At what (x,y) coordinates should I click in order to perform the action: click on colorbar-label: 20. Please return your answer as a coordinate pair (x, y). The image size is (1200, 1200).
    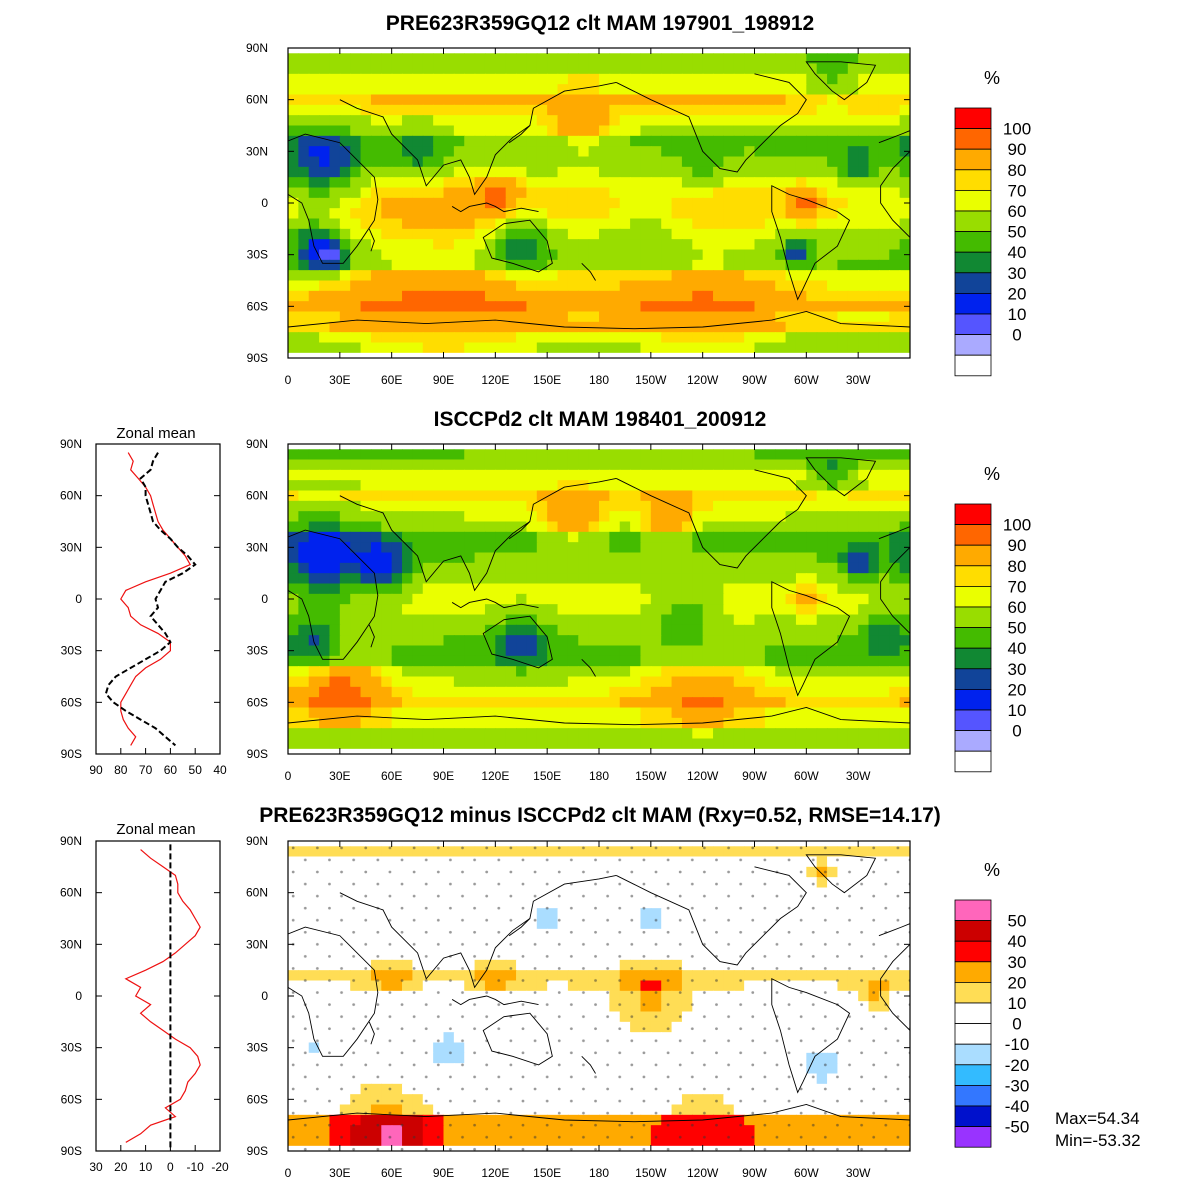
    Looking at the image, I should click on (1017, 689).